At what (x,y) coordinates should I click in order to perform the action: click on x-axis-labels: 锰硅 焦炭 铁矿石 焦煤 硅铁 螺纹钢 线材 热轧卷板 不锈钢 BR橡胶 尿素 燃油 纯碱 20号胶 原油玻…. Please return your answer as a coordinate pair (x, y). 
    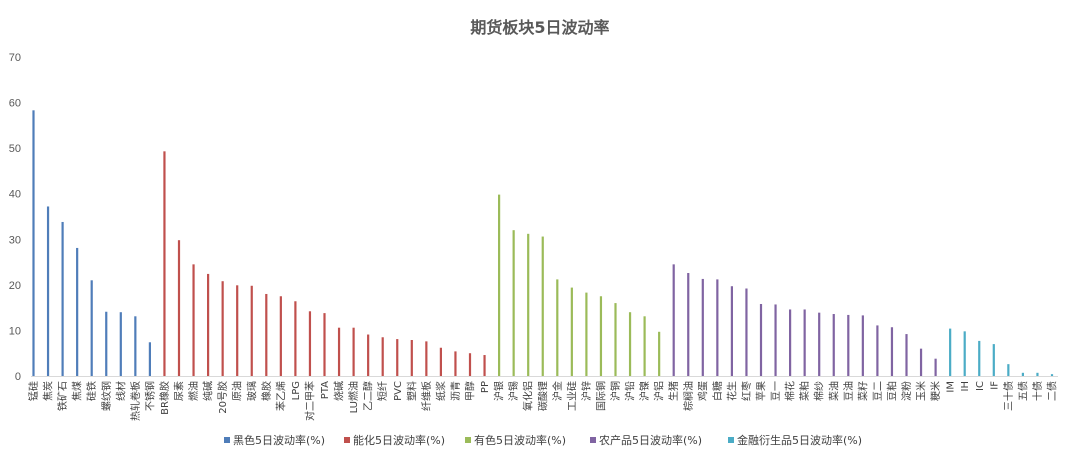
    Looking at the image, I should click on (543, 401).